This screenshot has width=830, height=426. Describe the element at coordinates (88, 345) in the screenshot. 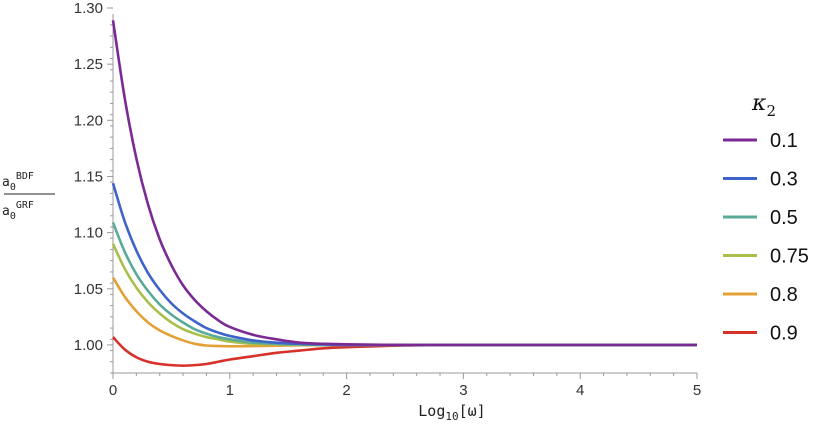

I see `y-tick-label: 1.00` at that location.